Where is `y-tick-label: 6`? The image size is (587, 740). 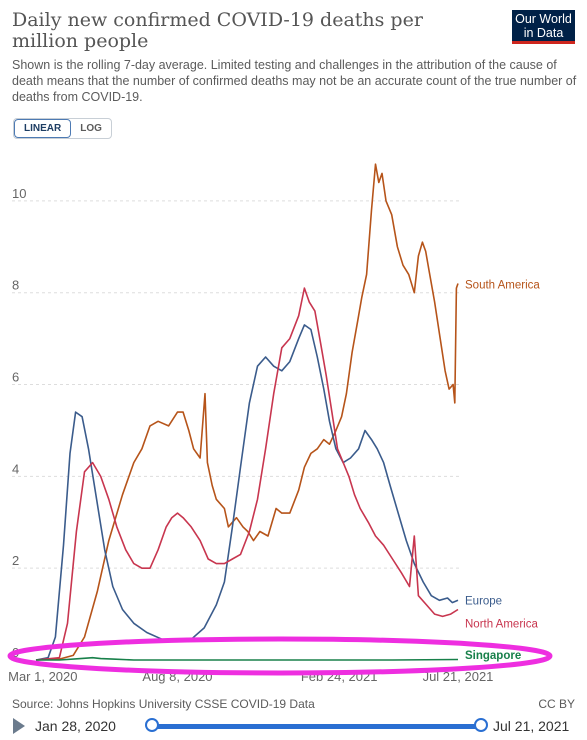
y-tick-label: 6 is located at coordinates (15, 377).